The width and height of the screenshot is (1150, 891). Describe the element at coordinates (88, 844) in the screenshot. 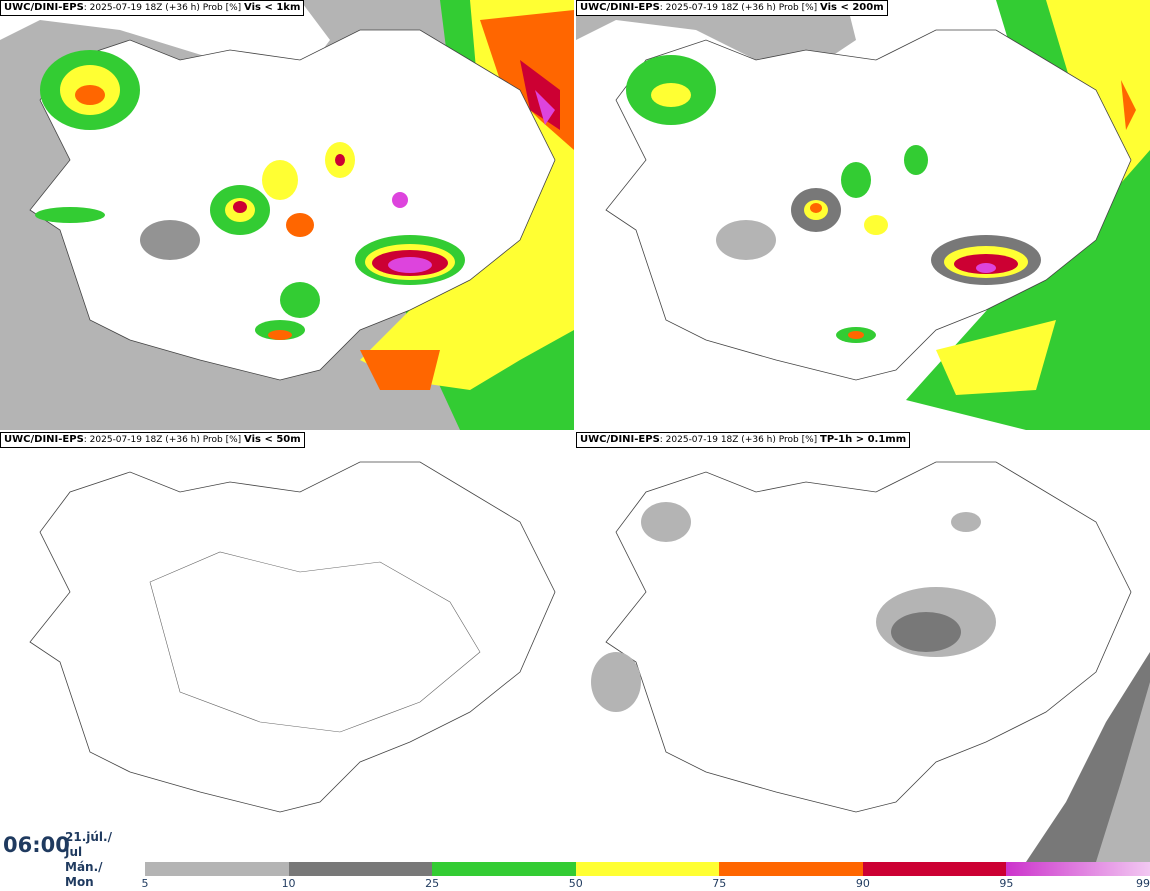

I see `date-label: 21.júl./ Jul` at that location.